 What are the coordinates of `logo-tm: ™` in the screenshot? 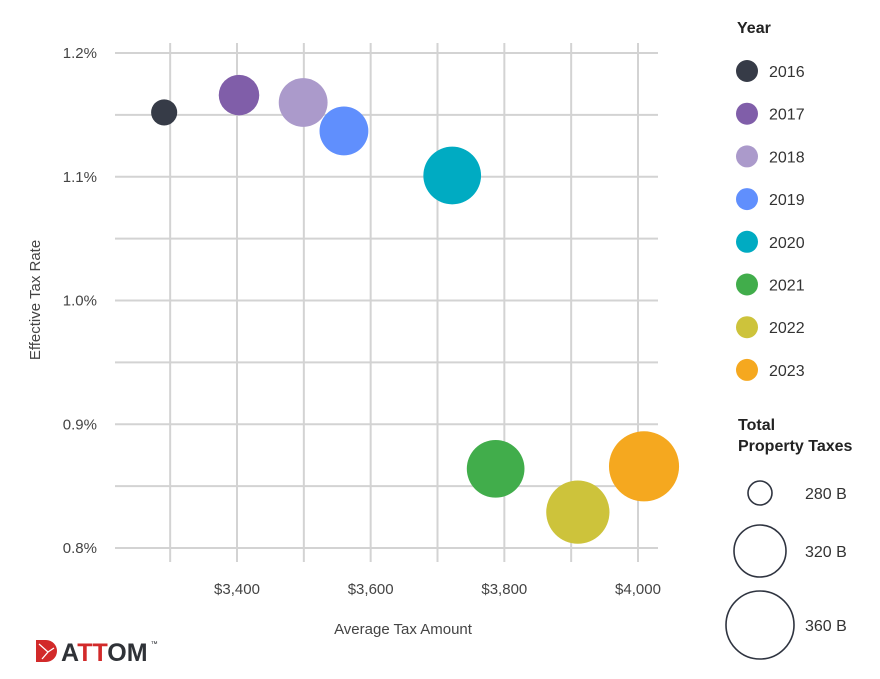 It's located at (154, 644).